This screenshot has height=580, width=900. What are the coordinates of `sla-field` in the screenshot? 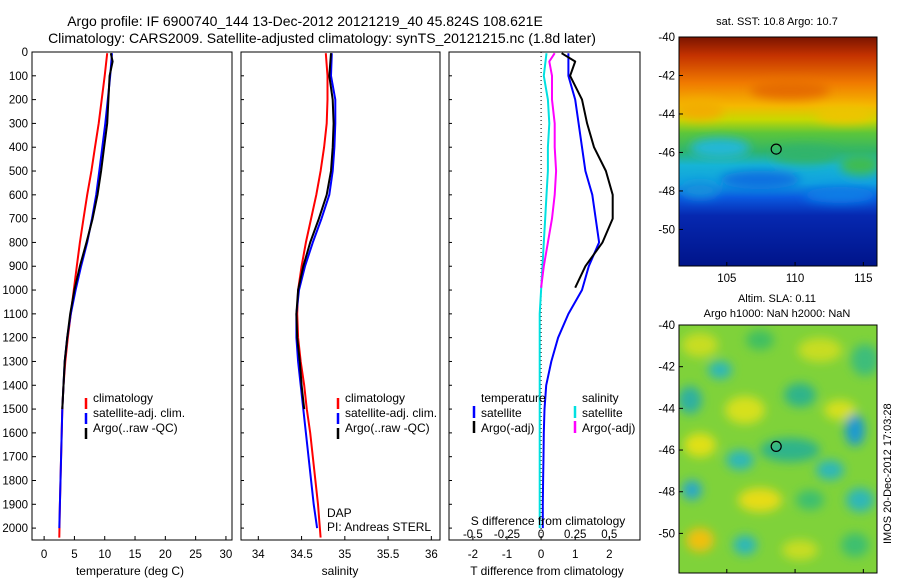 It's located at (778, 449).